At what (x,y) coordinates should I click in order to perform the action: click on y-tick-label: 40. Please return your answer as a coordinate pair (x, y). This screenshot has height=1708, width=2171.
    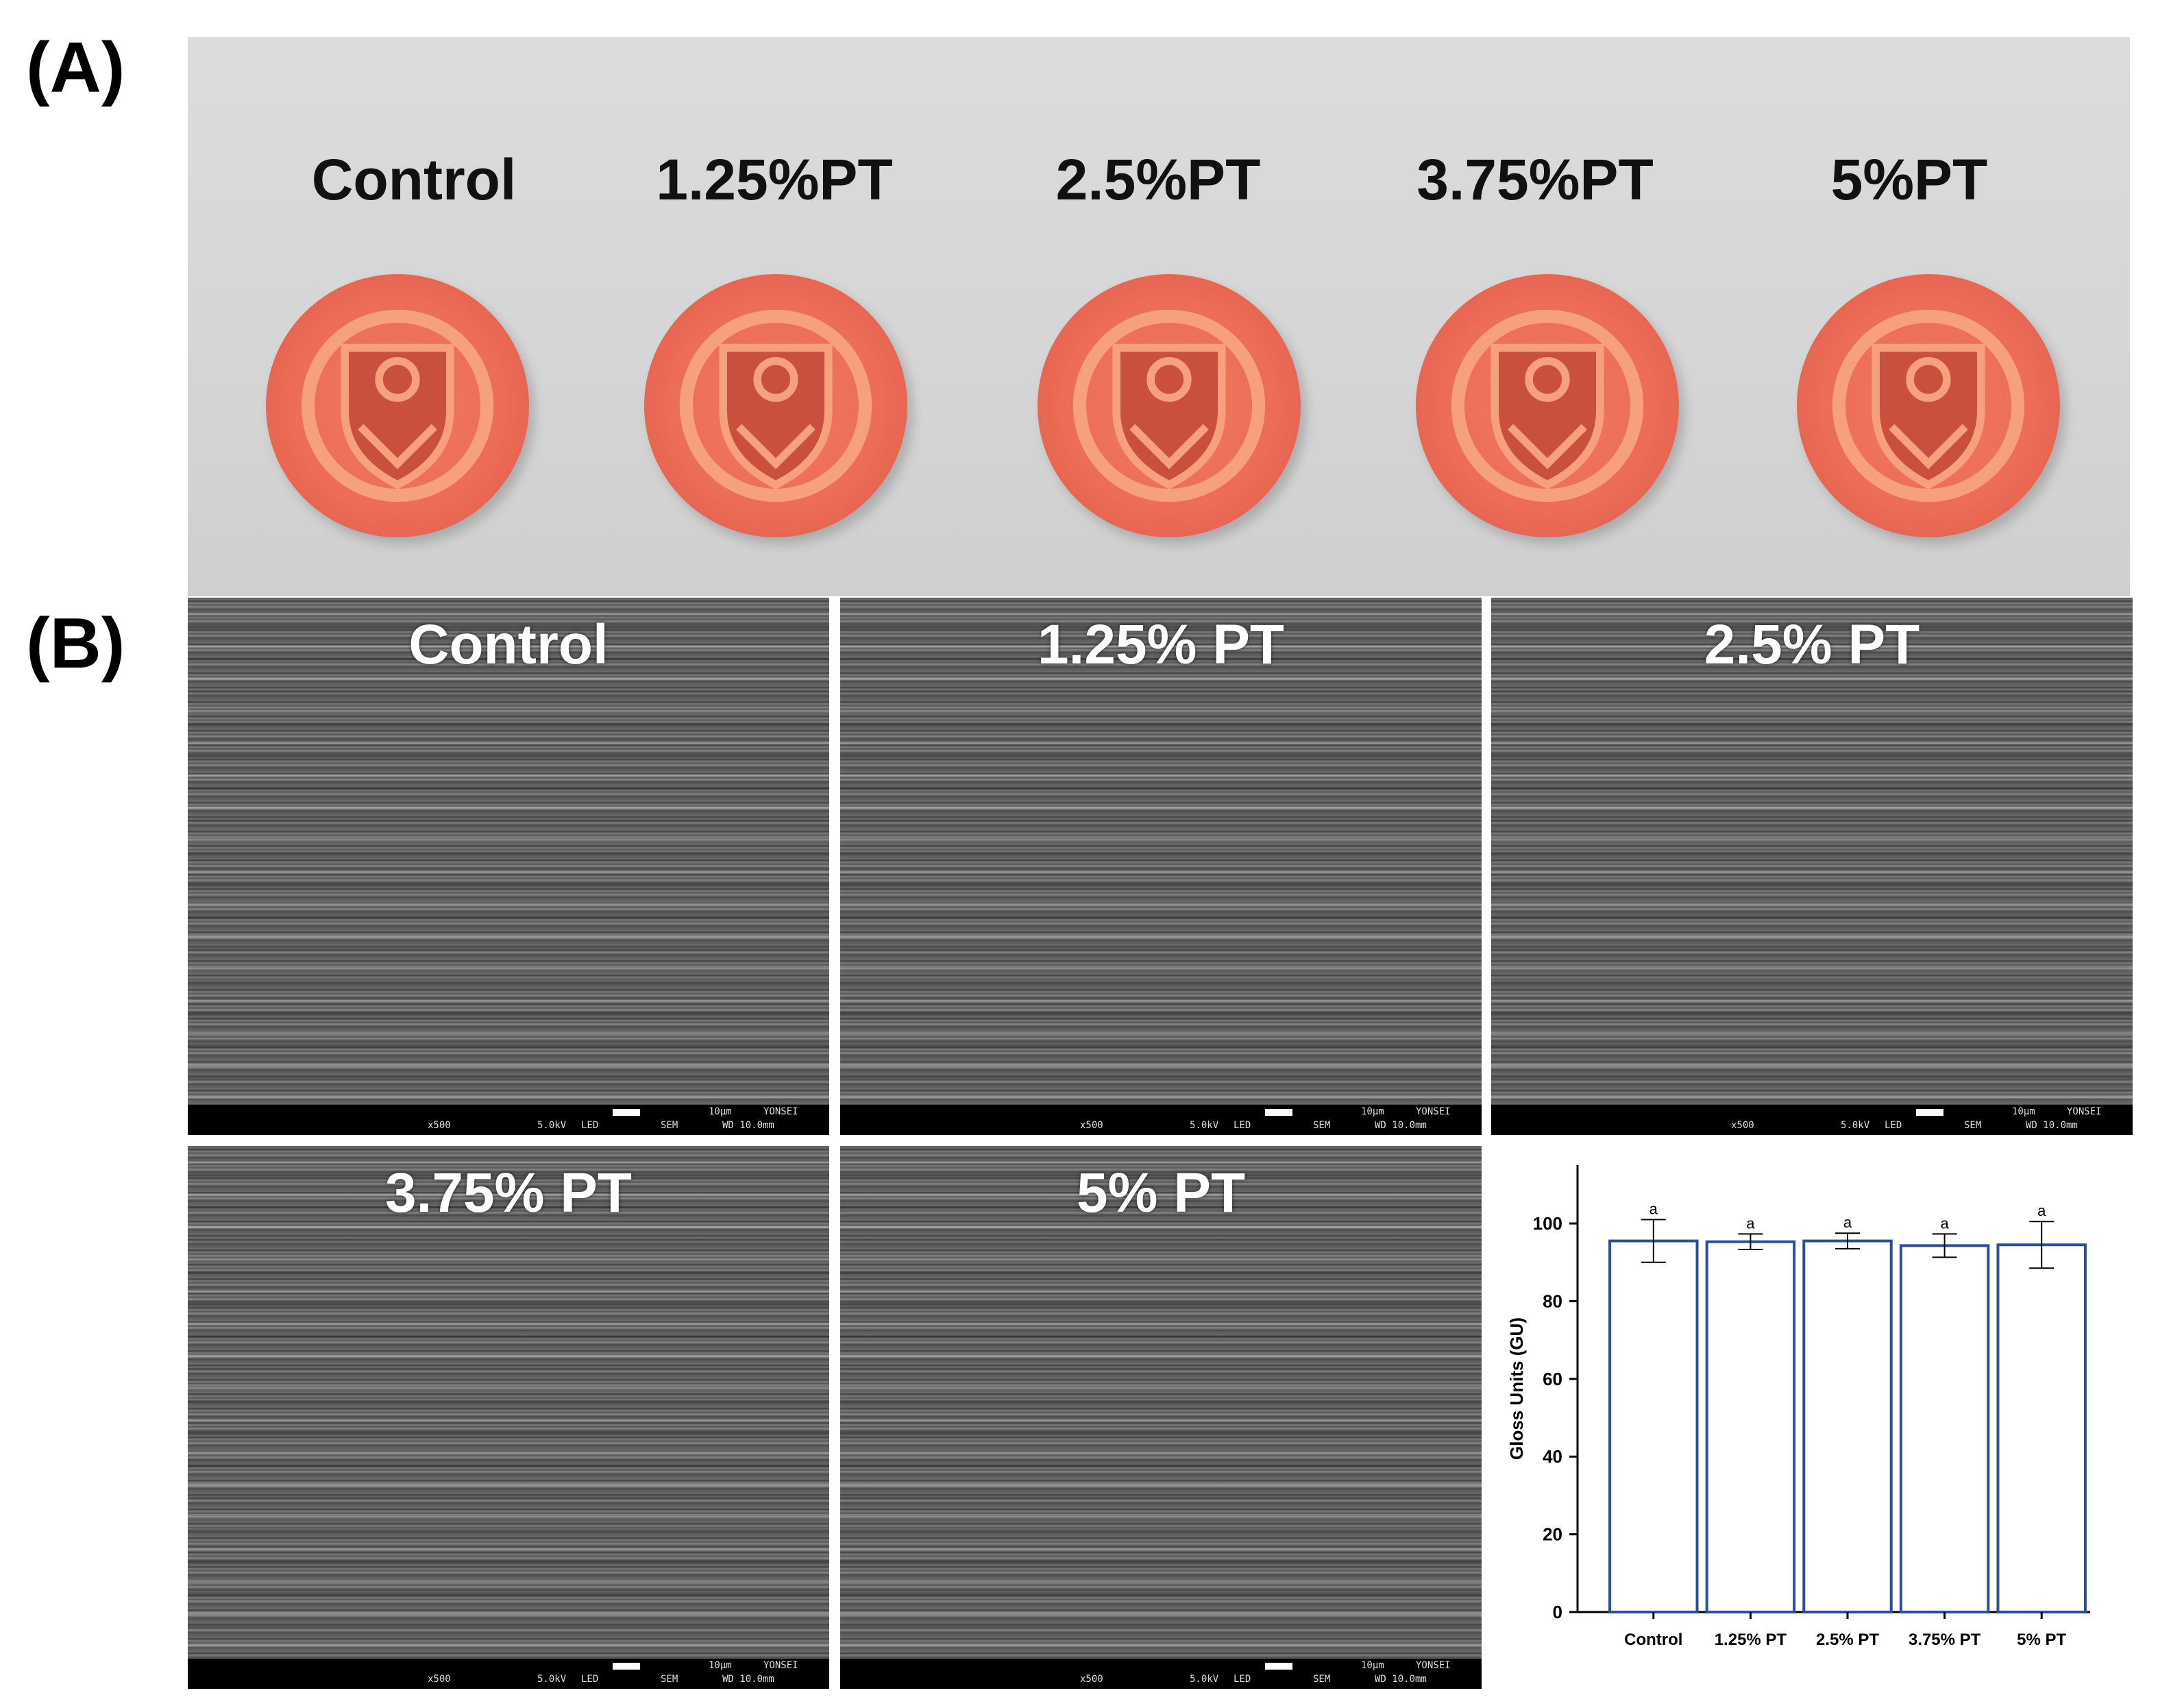
    Looking at the image, I should click on (1552, 1457).